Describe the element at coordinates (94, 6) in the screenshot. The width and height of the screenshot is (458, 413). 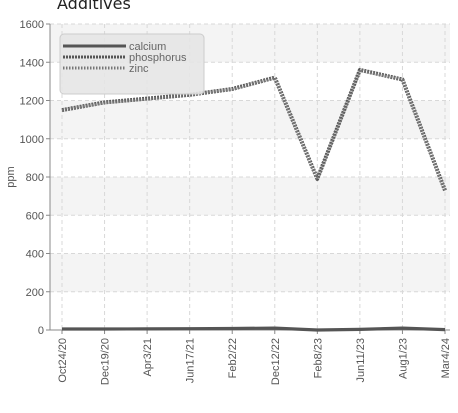
I see `chart-title: Additives` at that location.